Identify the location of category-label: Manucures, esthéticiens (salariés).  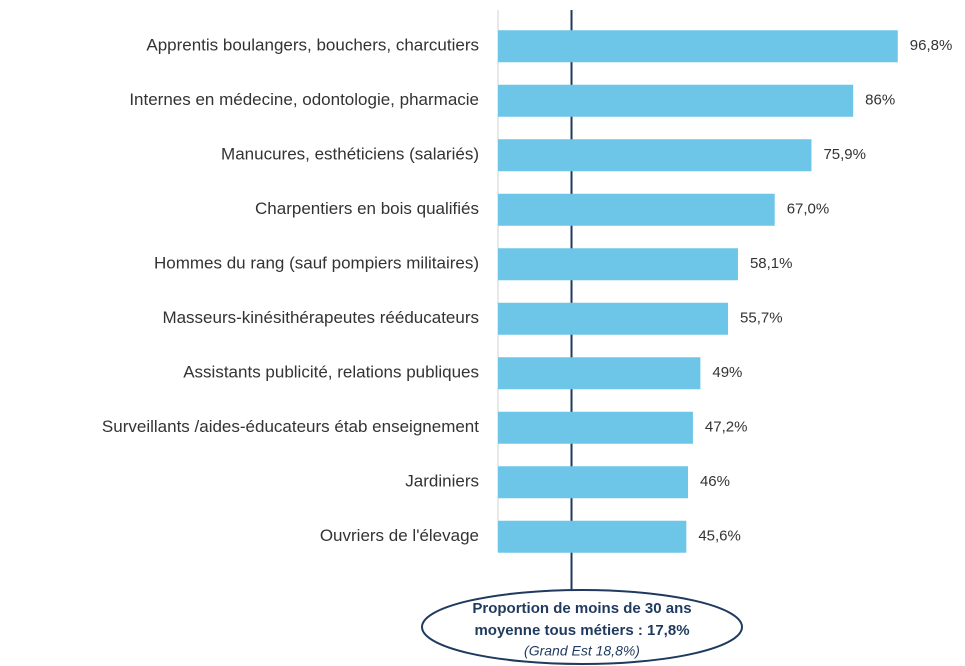
(350, 154).